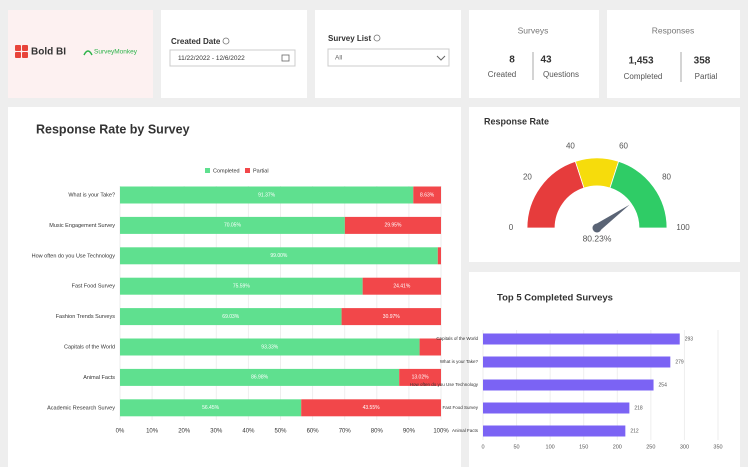 Image resolution: width=748 pixels, height=467 pixels. What do you see at coordinates (261, 171) in the screenshot?
I see `legend-label: Partial` at bounding box center [261, 171].